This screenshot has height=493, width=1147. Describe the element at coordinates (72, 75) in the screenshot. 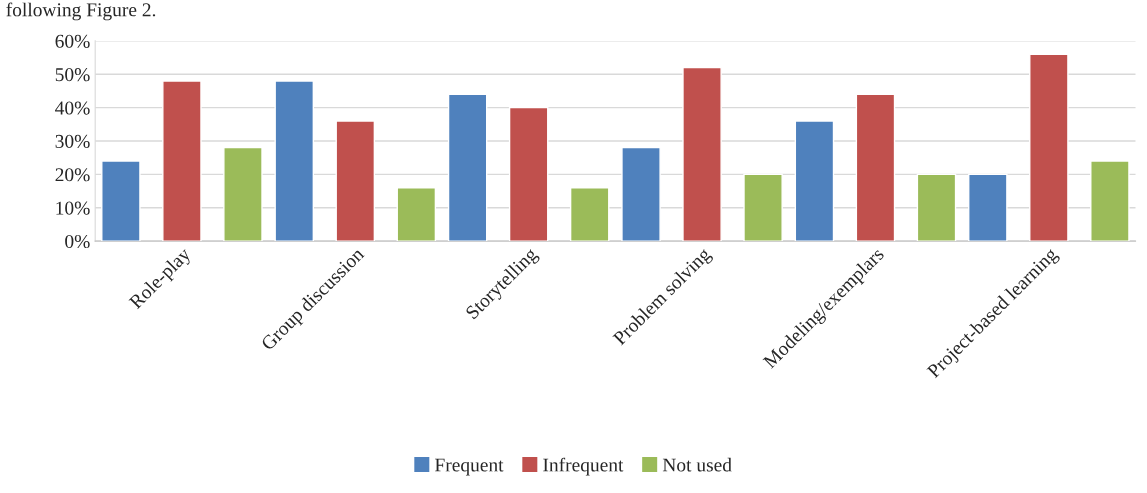

I see `y-tick-label: 50%` at that location.